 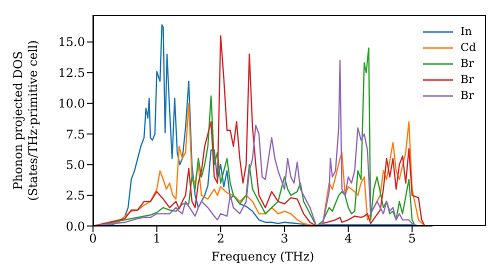 What do you see at coordinates (284, 239) in the screenshot?
I see `x-tick-label: 3` at bounding box center [284, 239].